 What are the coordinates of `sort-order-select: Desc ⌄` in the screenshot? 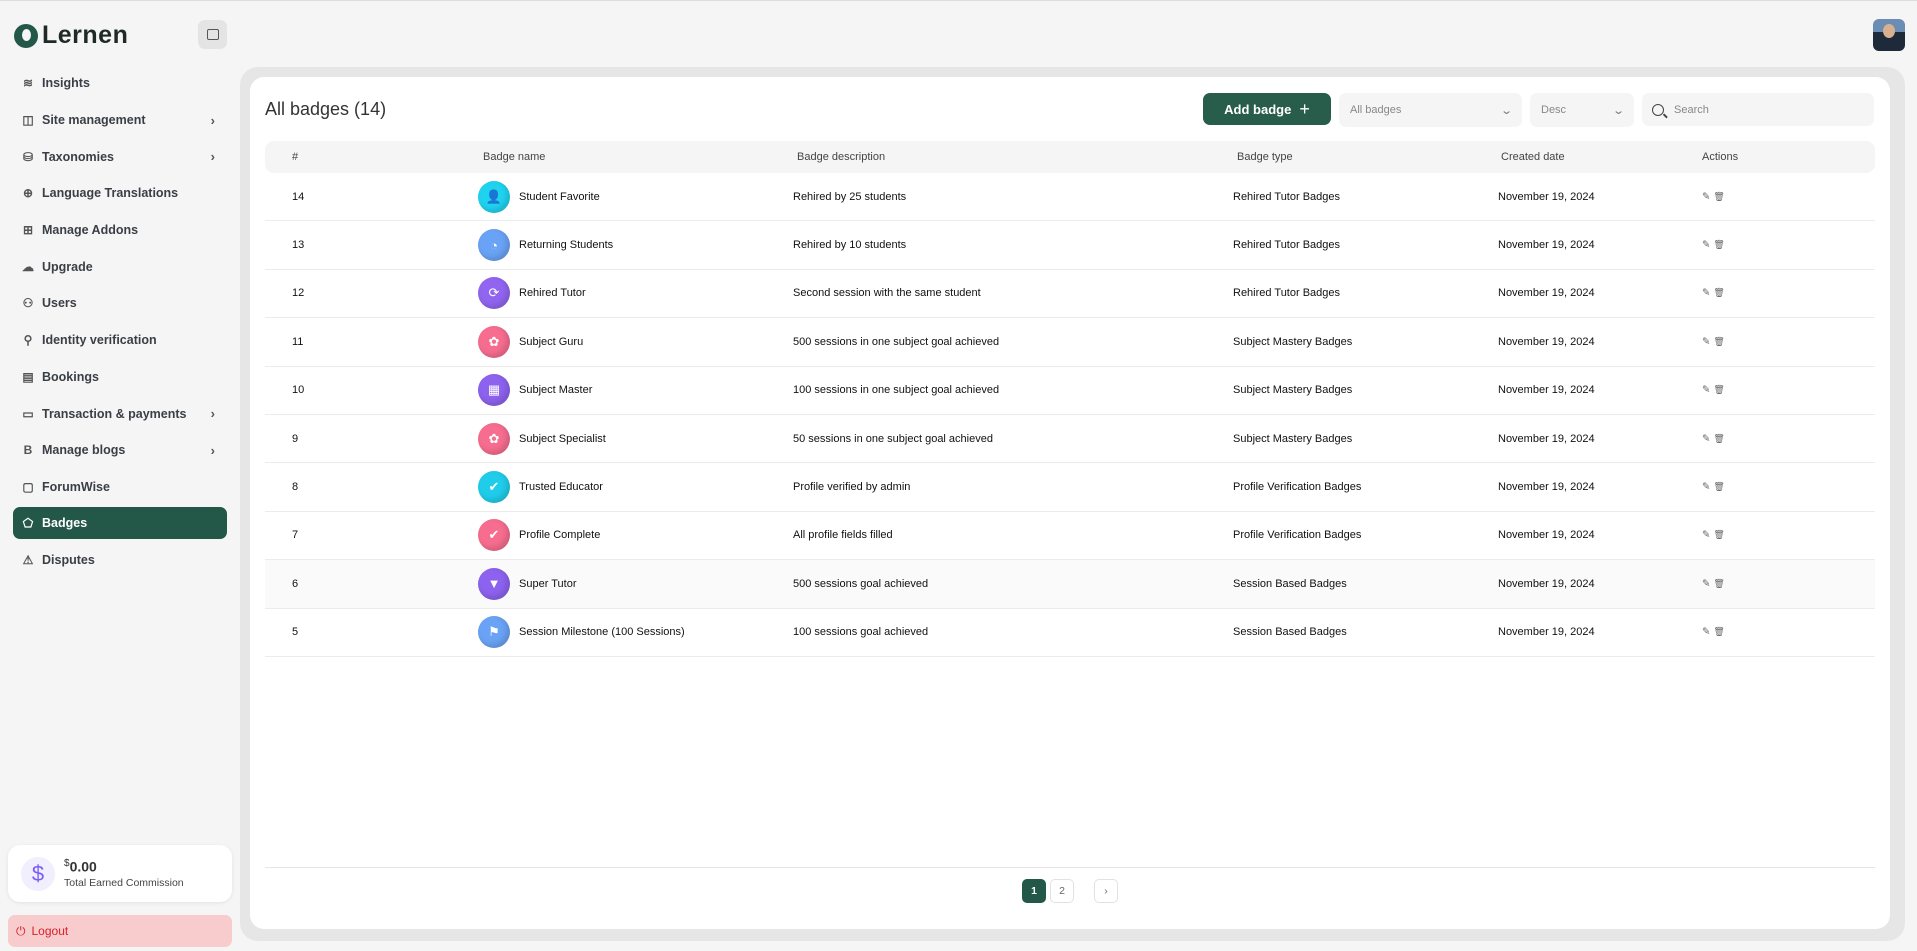 It's located at (1582, 110).